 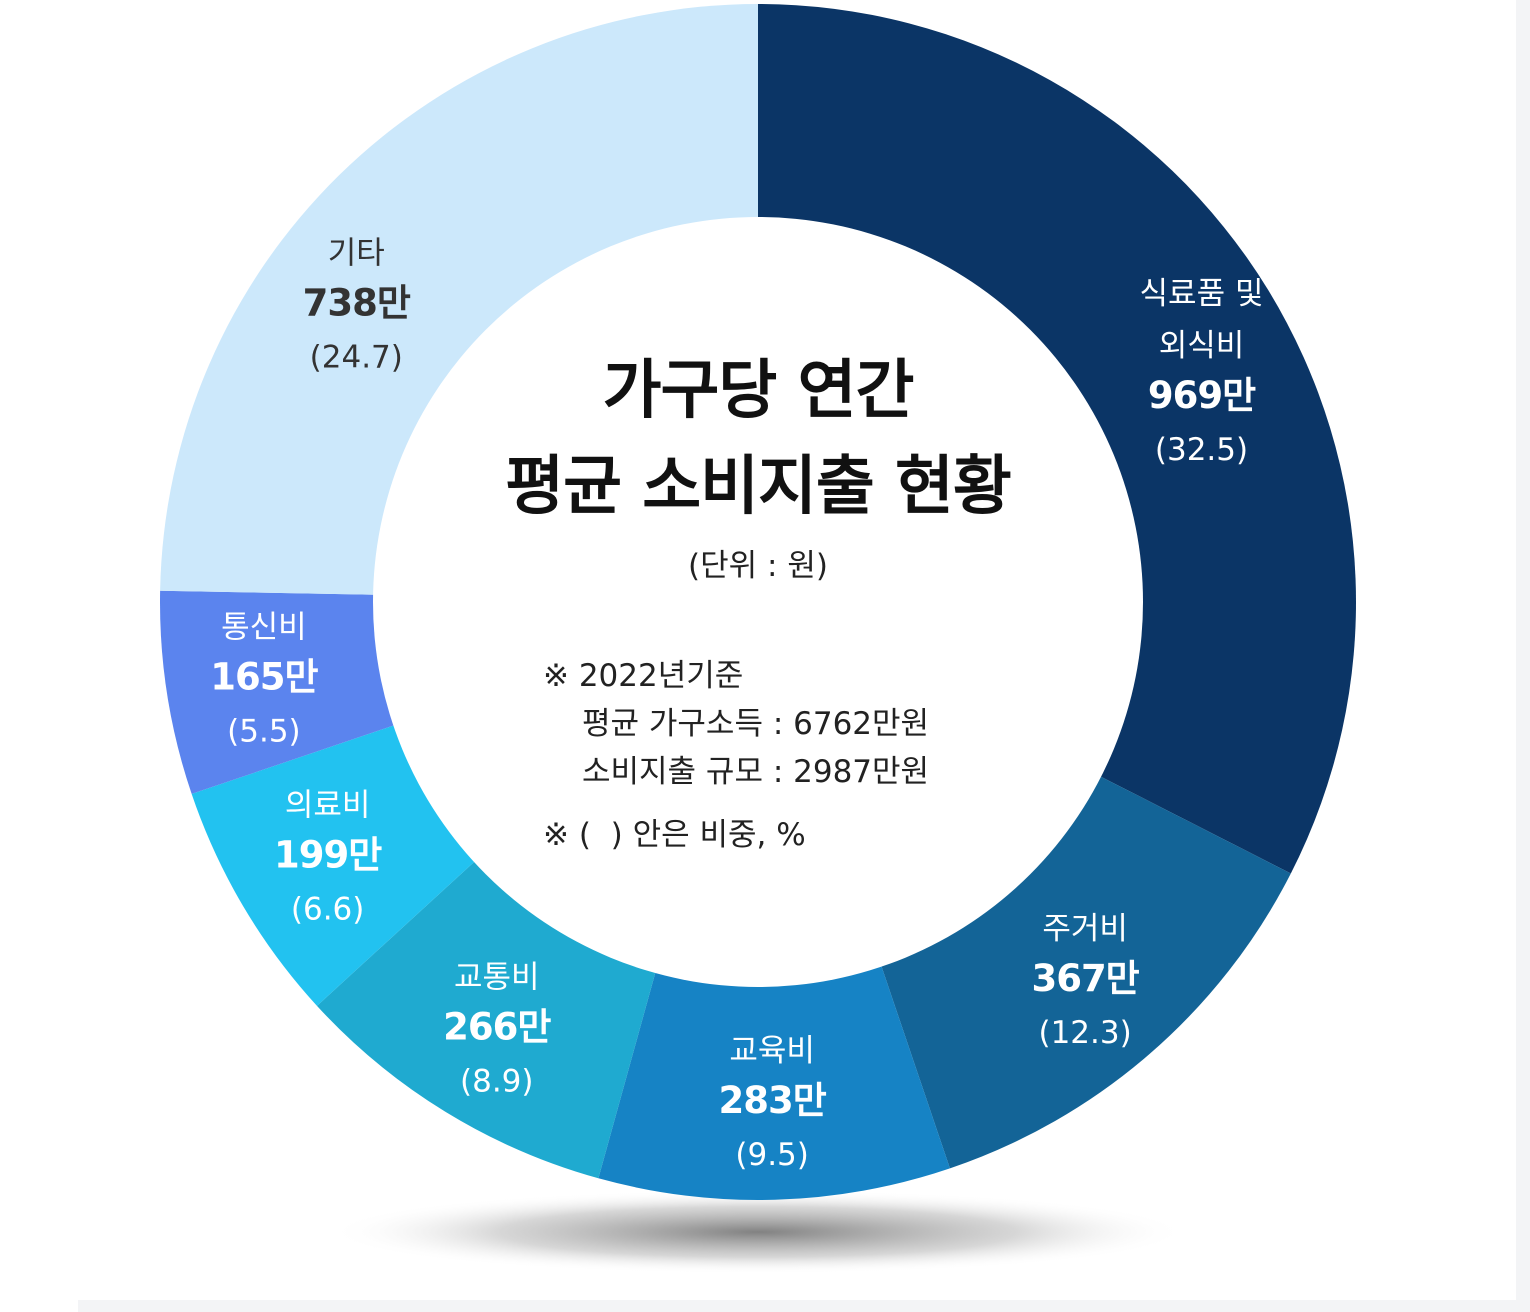 What do you see at coordinates (497, 1081) in the screenshot?
I see `slice-3-percent: (8.9)` at bounding box center [497, 1081].